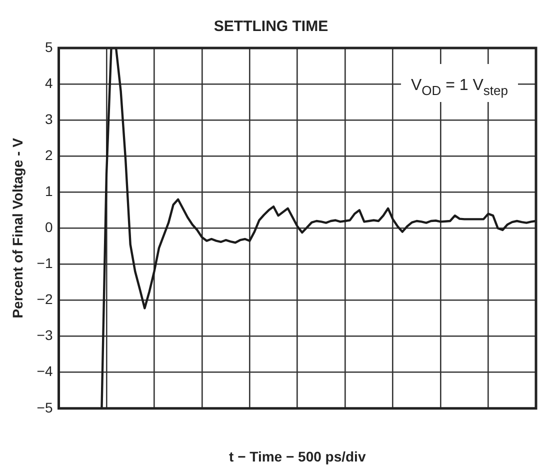  Describe the element at coordinates (44, 335) in the screenshot. I see `y-tick-label: −3` at that location.